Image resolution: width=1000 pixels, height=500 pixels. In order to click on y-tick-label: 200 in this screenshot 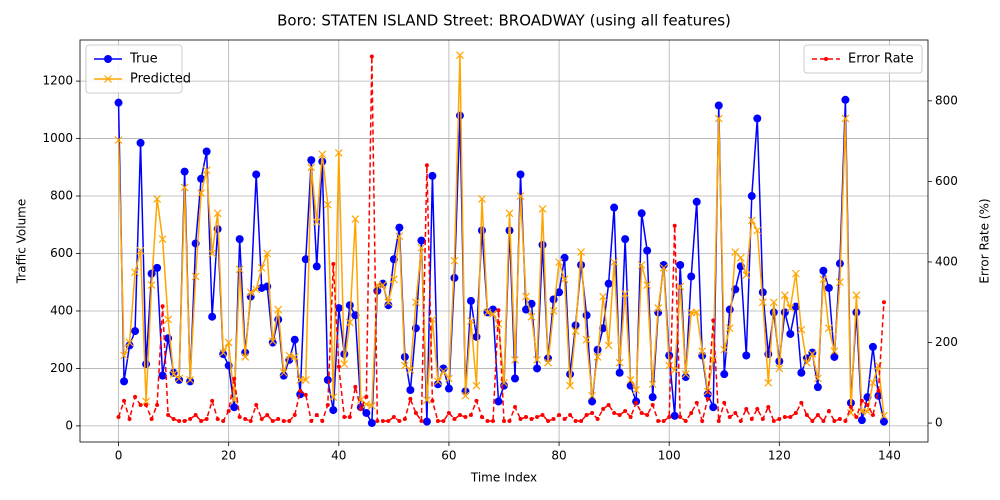, I will do `click(61, 368)`.